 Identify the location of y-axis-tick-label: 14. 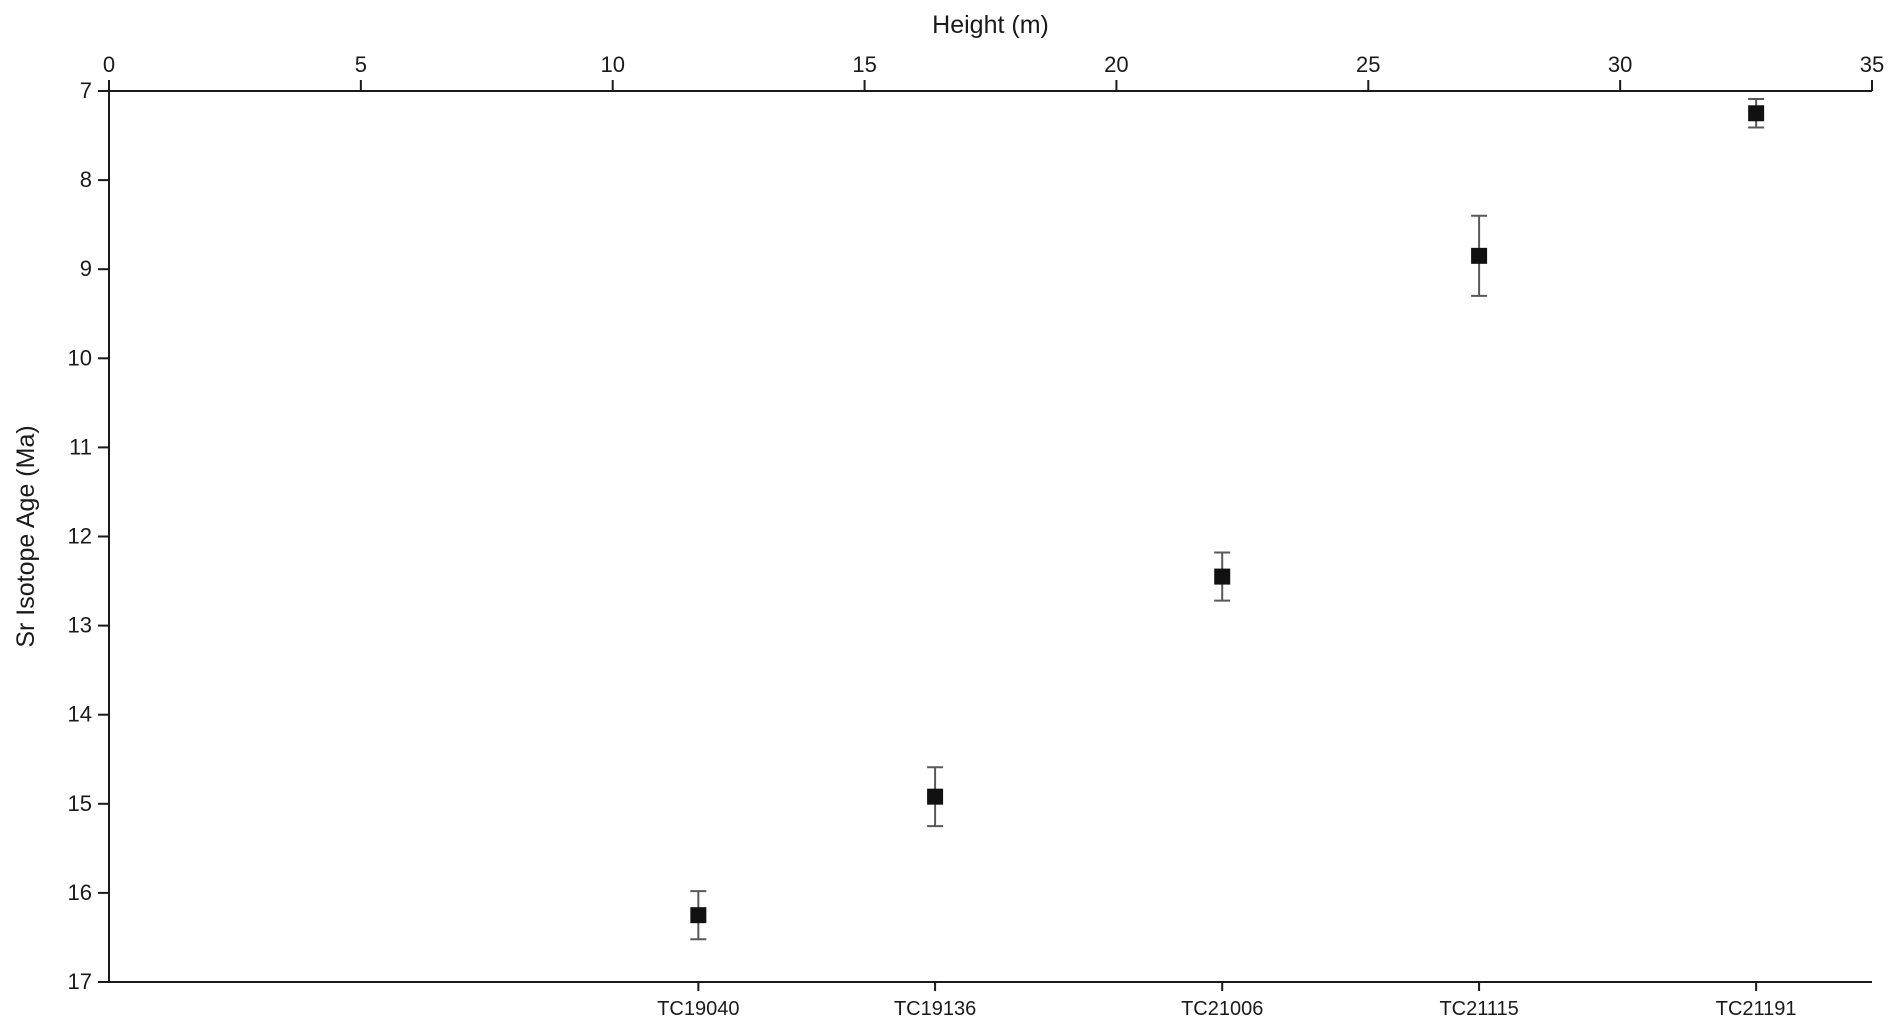
(80, 714).